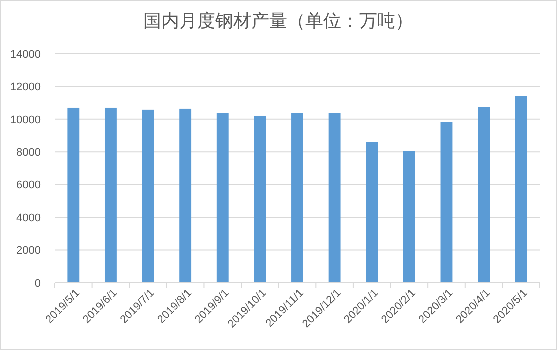  Describe the element at coordinates (28, 218) in the screenshot. I see `y-tick-label: 4000` at that location.